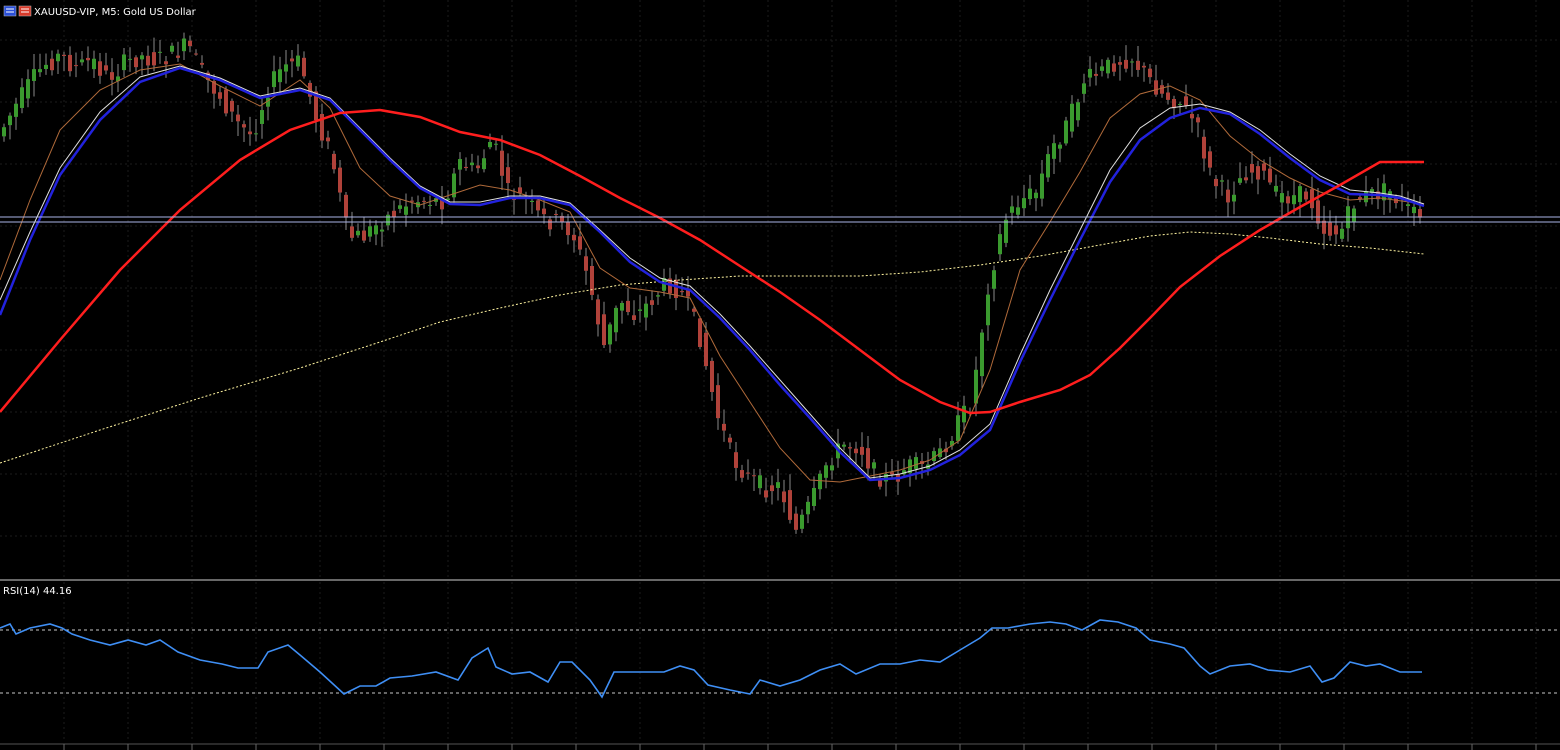 The height and width of the screenshot is (750, 1560). Describe the element at coordinates (17, 11) in the screenshot. I see `chart-menu-icon` at that location.